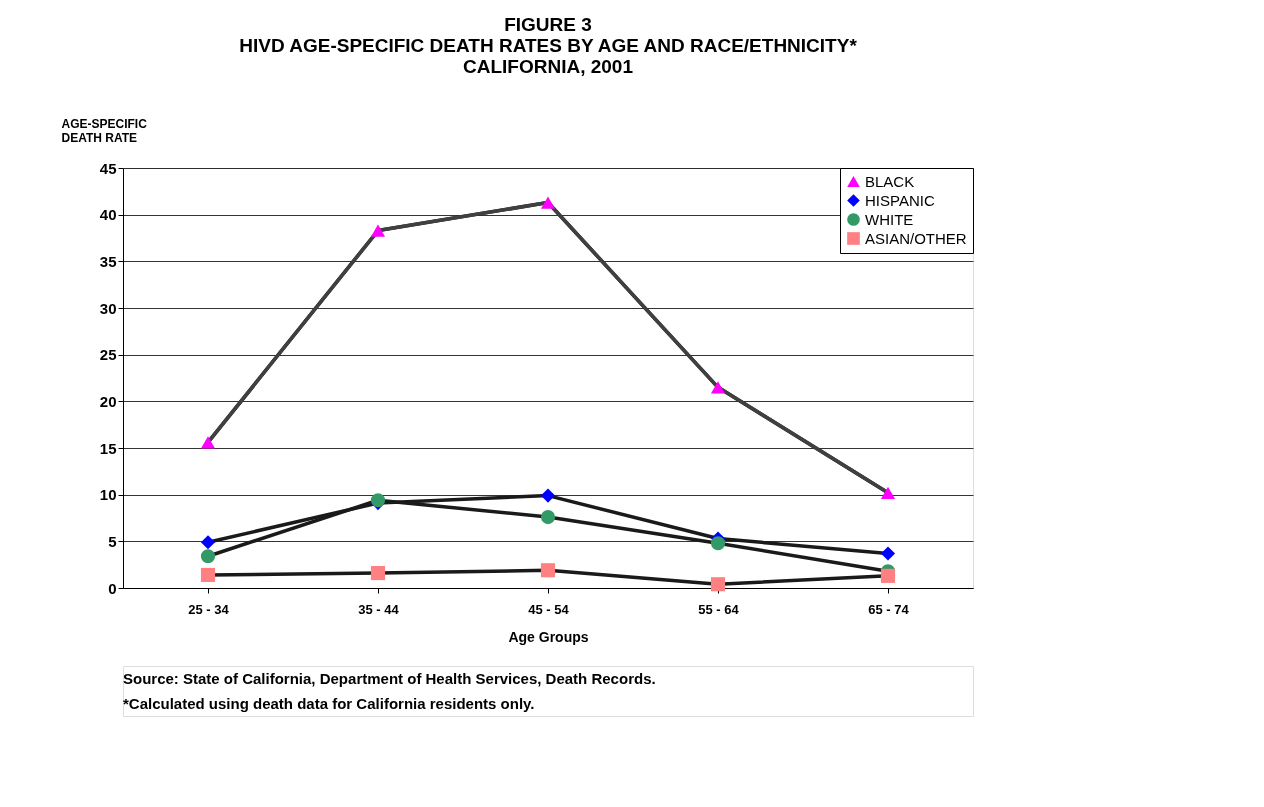 The image size is (1264, 807). I want to click on legend-label: ASIAN/OTHER, so click(916, 238).